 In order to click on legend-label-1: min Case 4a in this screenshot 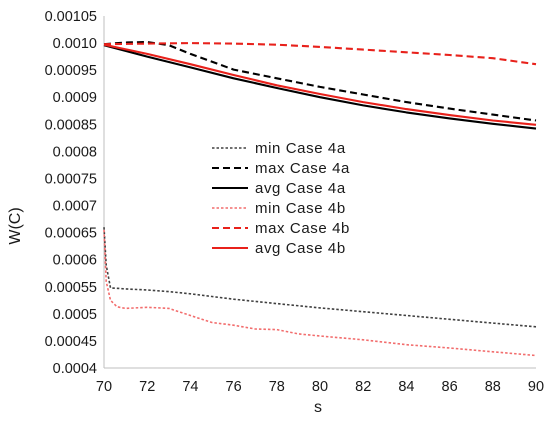, I will do `click(300, 148)`.